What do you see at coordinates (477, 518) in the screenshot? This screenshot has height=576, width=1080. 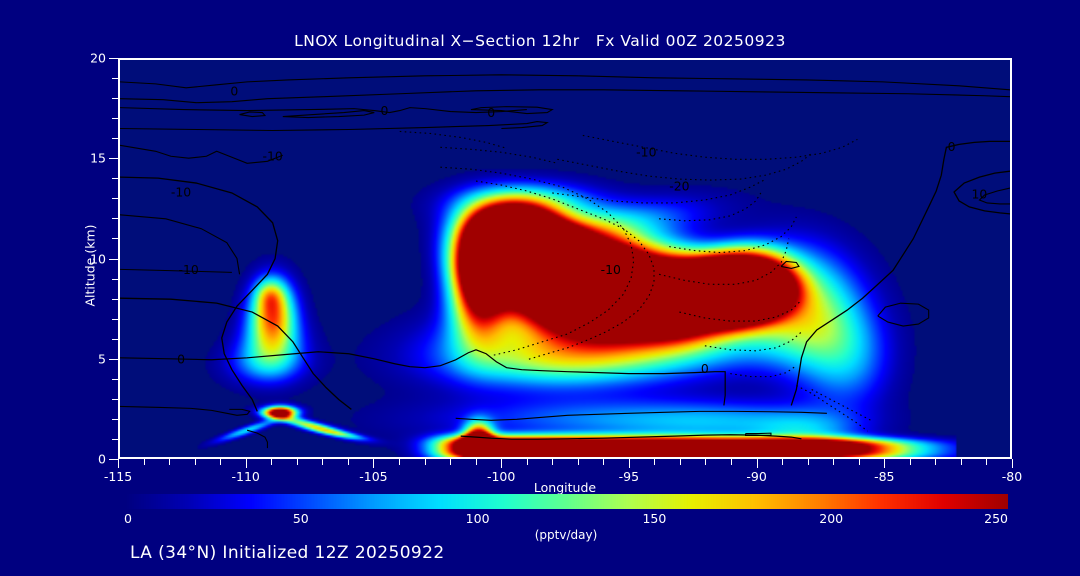 I see `colorbar-tick-100: 100` at bounding box center [477, 518].